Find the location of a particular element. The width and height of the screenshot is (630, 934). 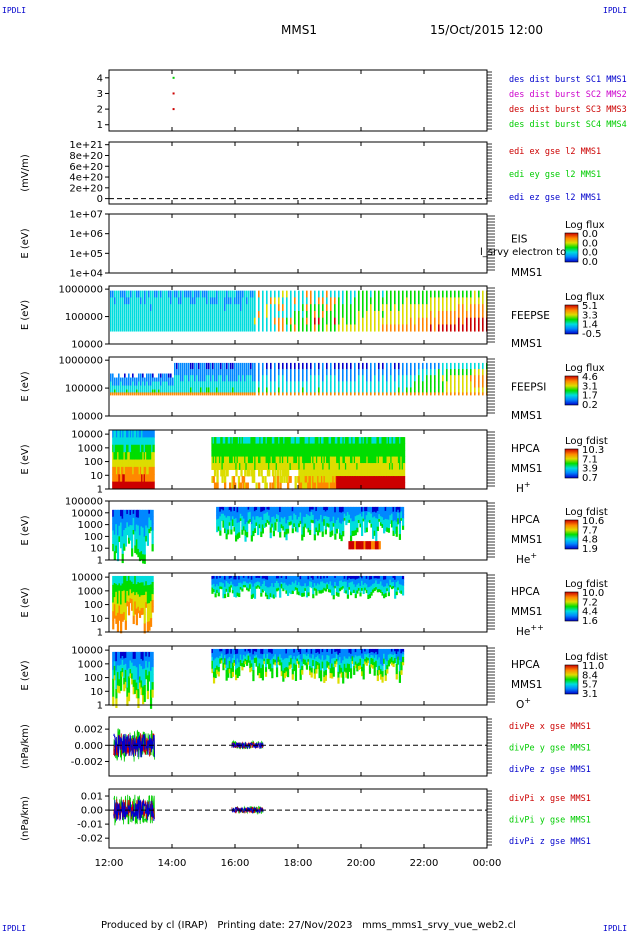

hpca-he-hot-cell is located at coordinates (374, 545).